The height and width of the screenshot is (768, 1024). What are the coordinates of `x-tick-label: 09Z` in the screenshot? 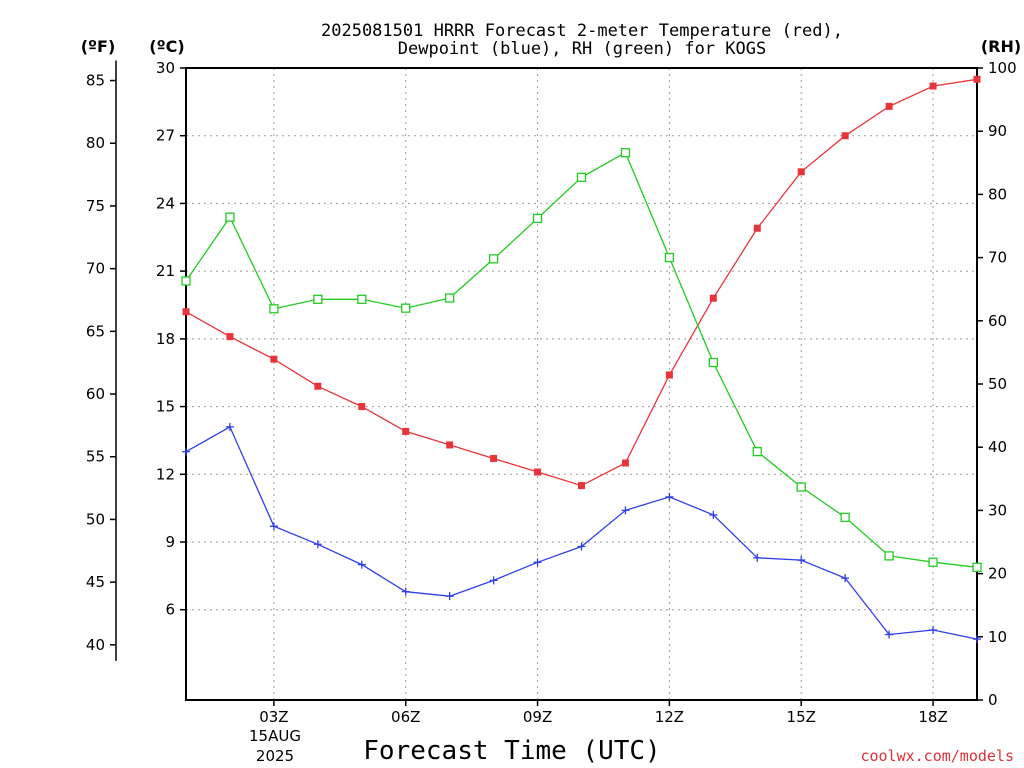 It's located at (537, 717).